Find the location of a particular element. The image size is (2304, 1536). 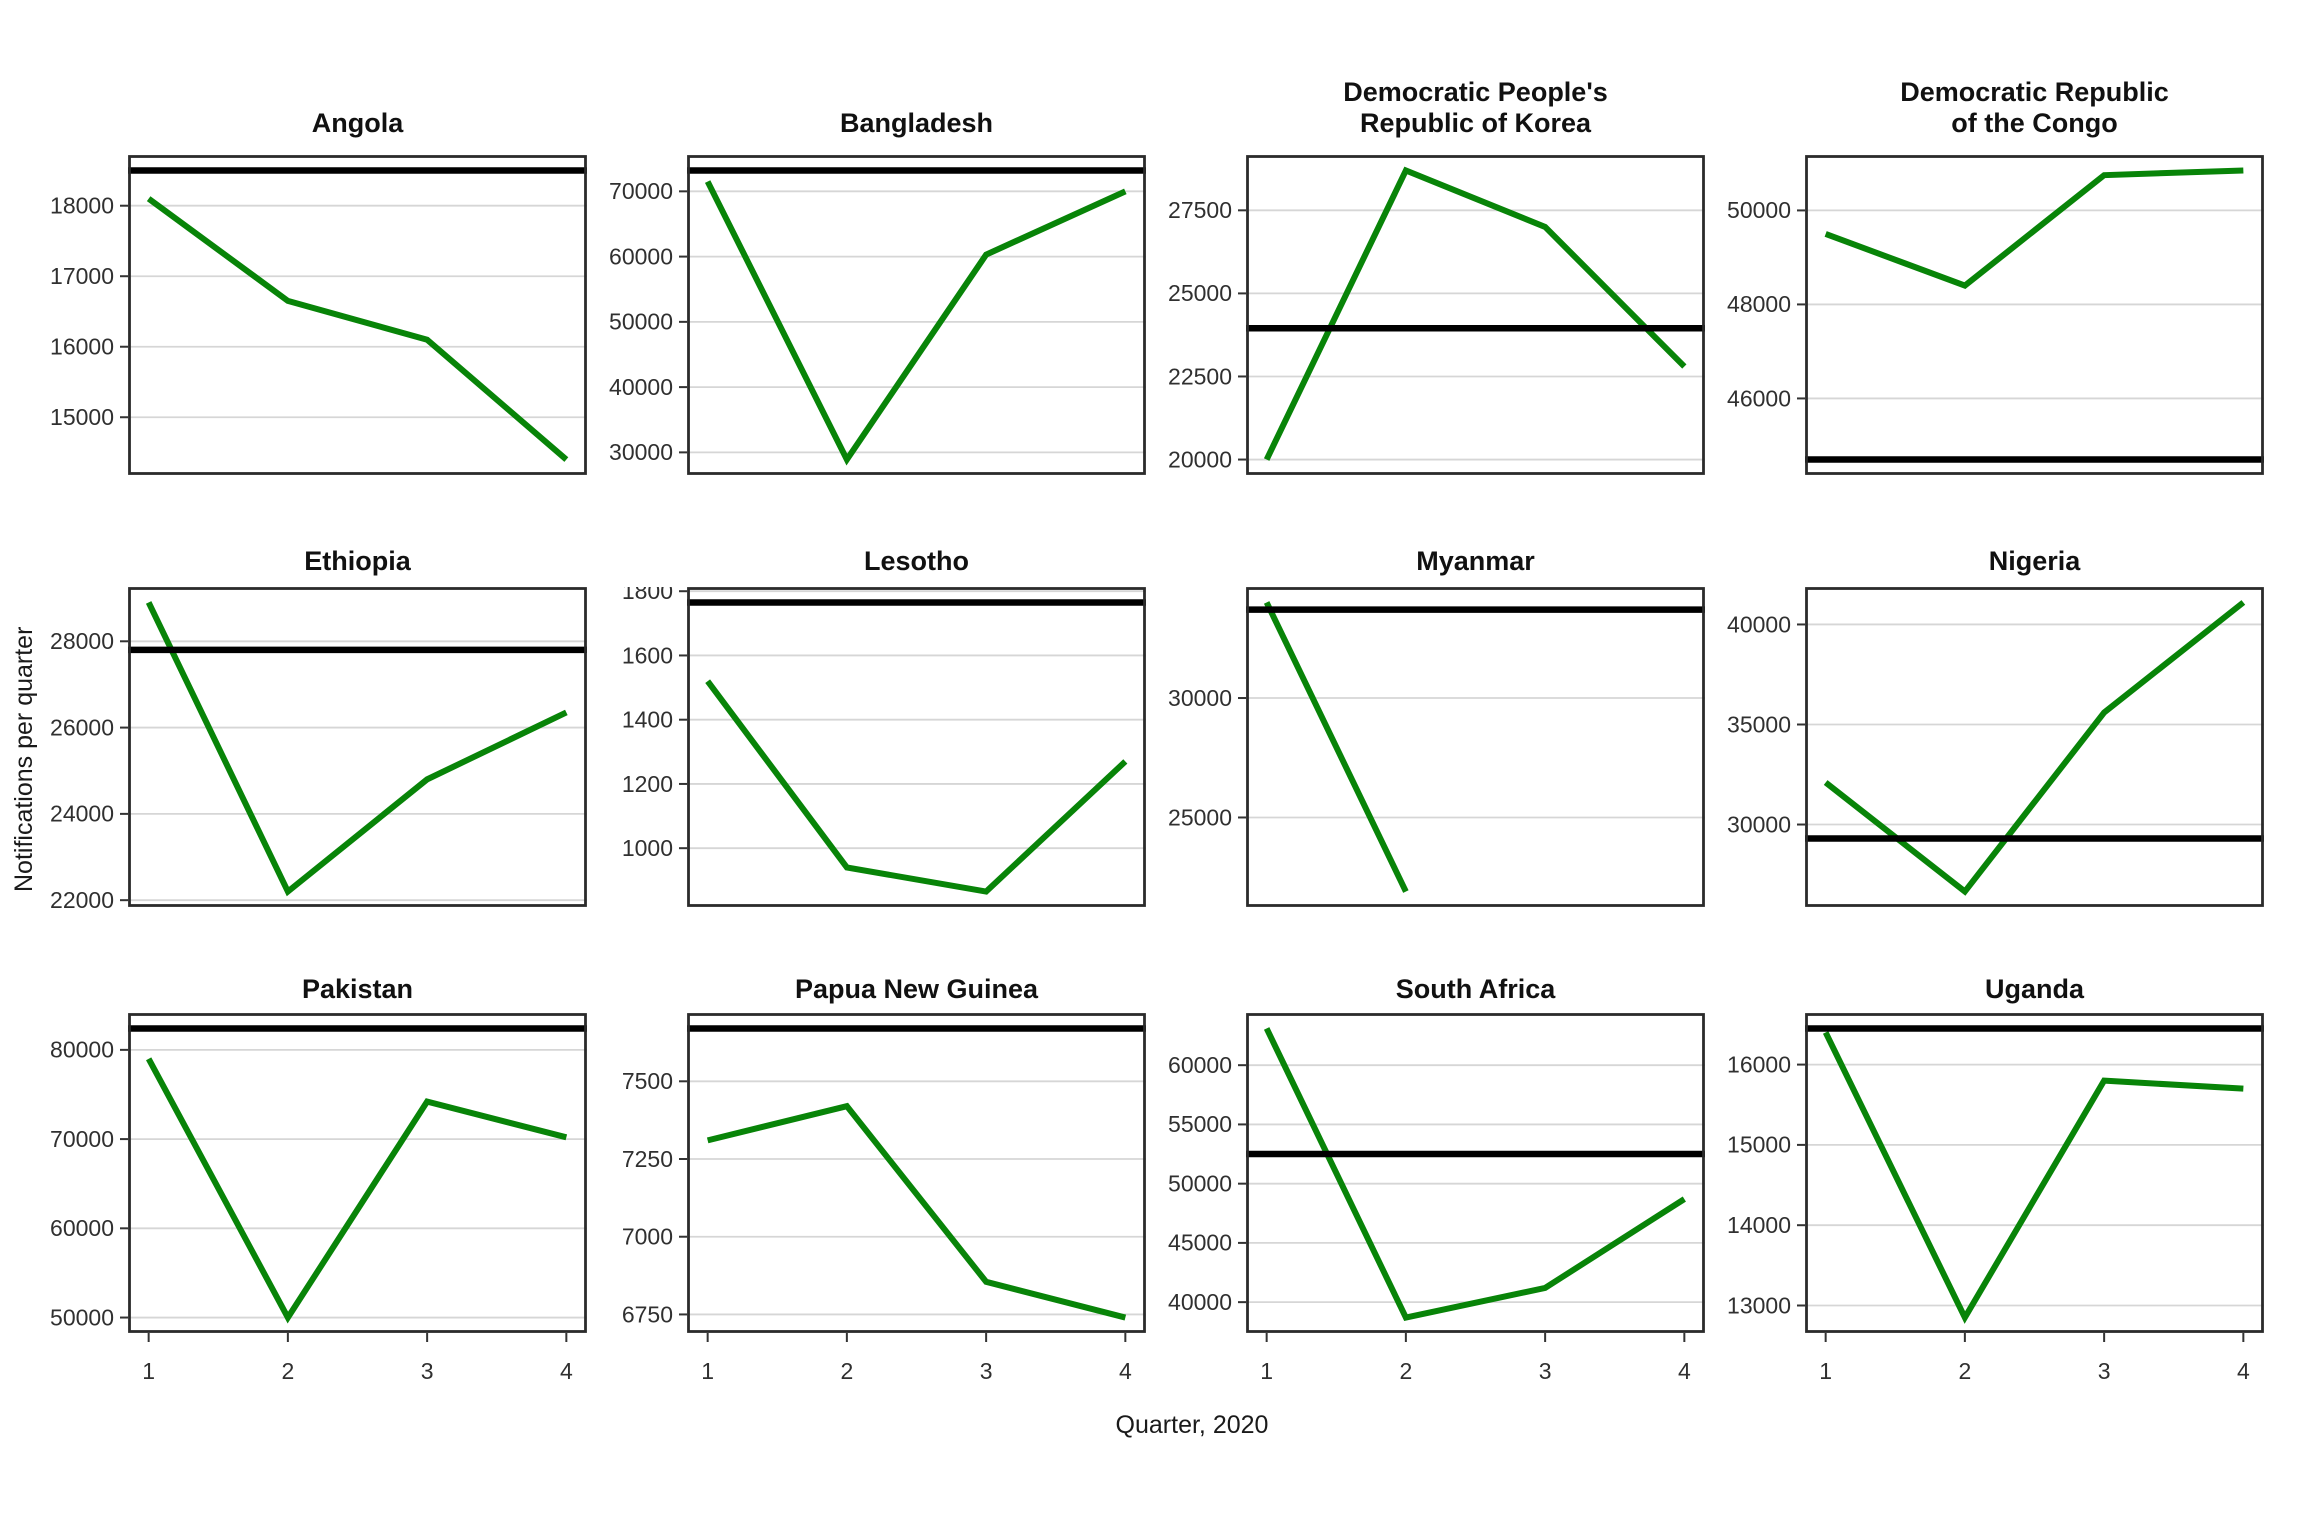

y-tick-label: 46000 is located at coordinates (1759, 398).